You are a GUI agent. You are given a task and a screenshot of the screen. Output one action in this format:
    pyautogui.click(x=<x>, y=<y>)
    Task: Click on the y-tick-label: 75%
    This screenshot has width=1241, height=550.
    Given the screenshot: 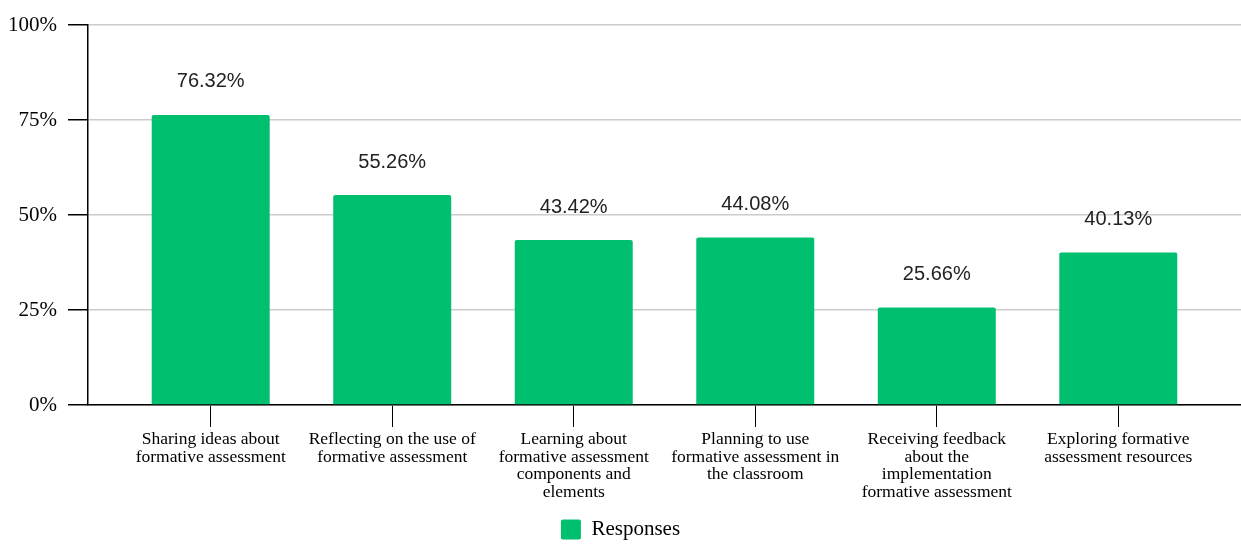 What is the action you would take?
    pyautogui.click(x=37, y=118)
    